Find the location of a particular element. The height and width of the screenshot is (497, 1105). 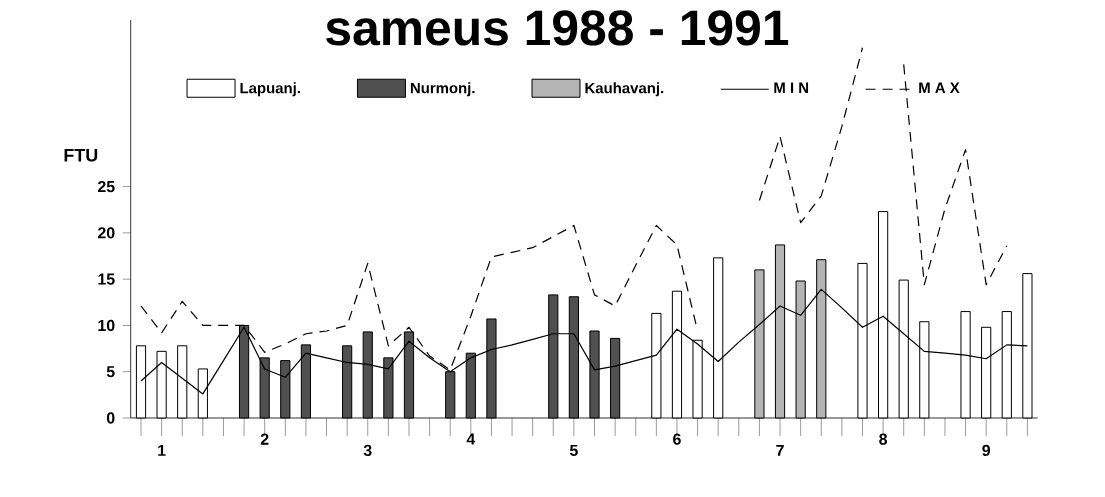

y-tick-label: 20 is located at coordinates (106, 233).